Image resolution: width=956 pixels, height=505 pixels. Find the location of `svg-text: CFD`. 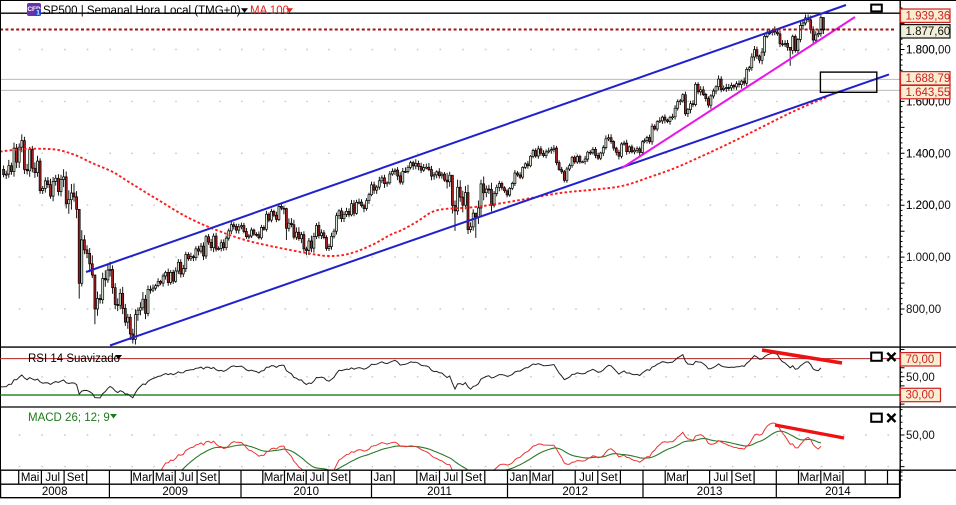

svg-text: CFD is located at coordinates (34, 9).